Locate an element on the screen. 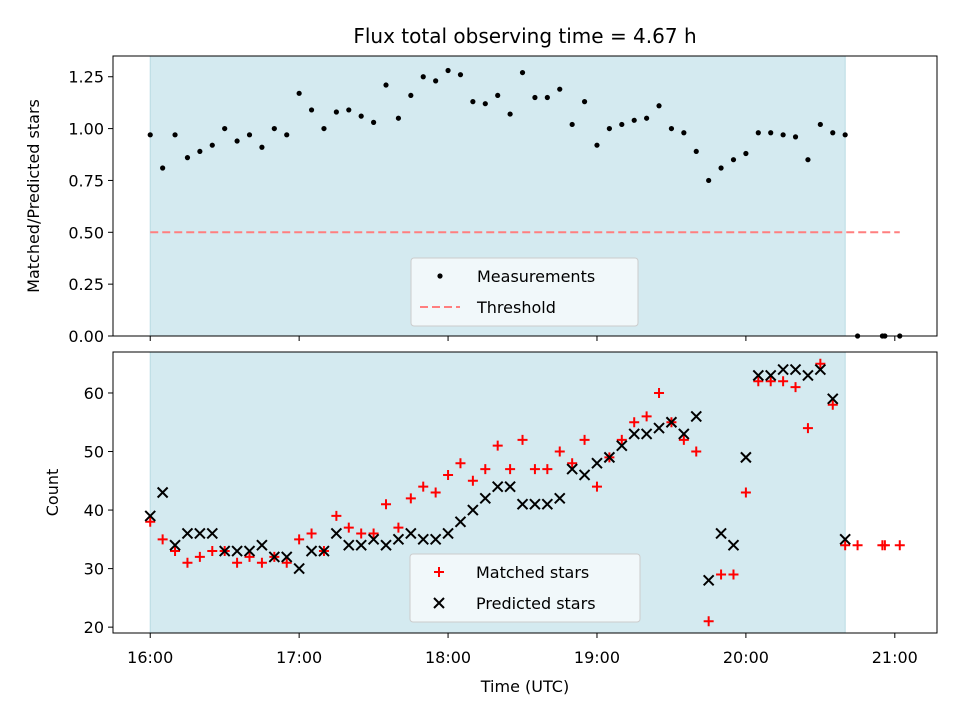  top-x-ticks is located at coordinates (522, 338).